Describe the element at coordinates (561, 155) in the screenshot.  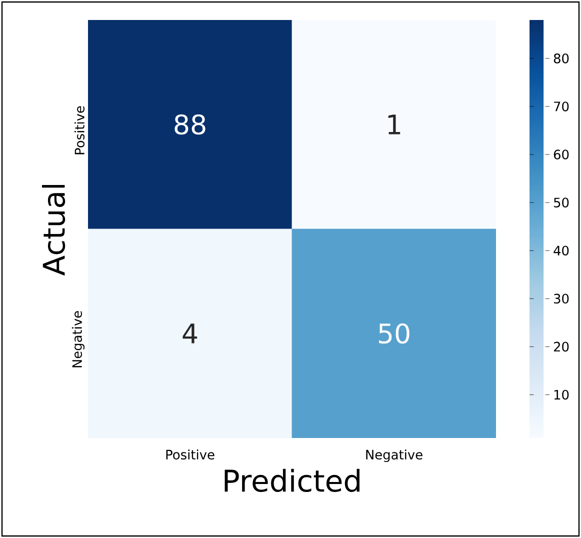
I see `color-bar-label: 60` at that location.